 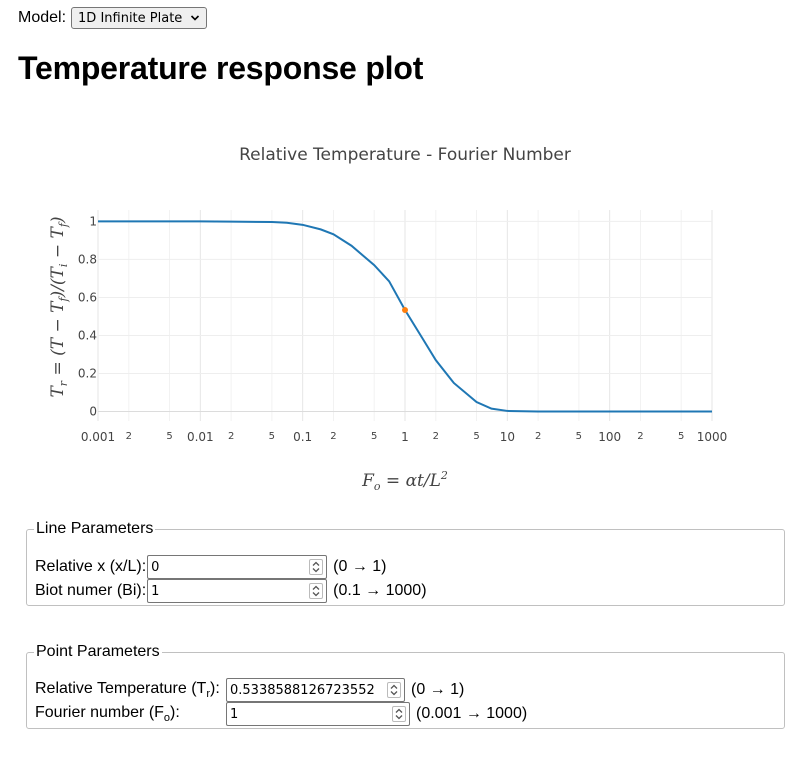 I want to click on page-title: Temperature response plot, so click(x=221, y=68).